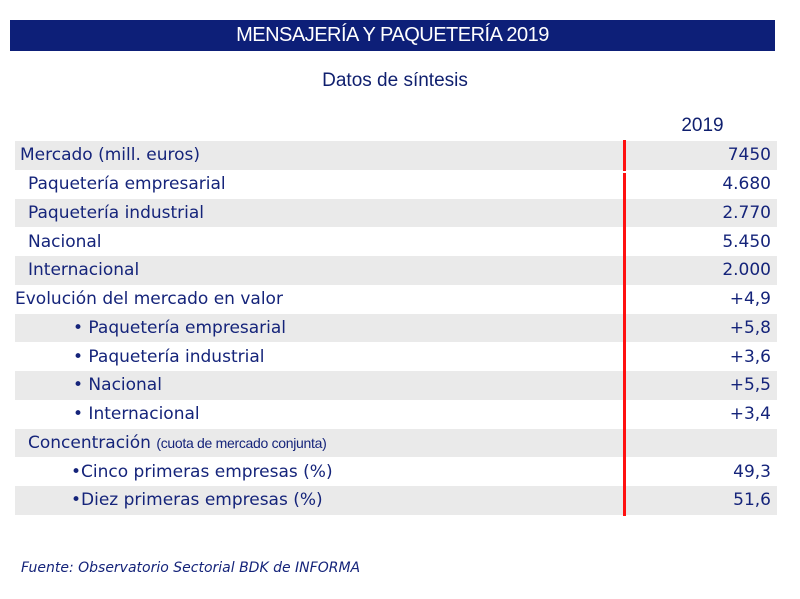 This screenshot has height=599, width=800. I want to click on table-row: Internacional 2.000, so click(396, 270).